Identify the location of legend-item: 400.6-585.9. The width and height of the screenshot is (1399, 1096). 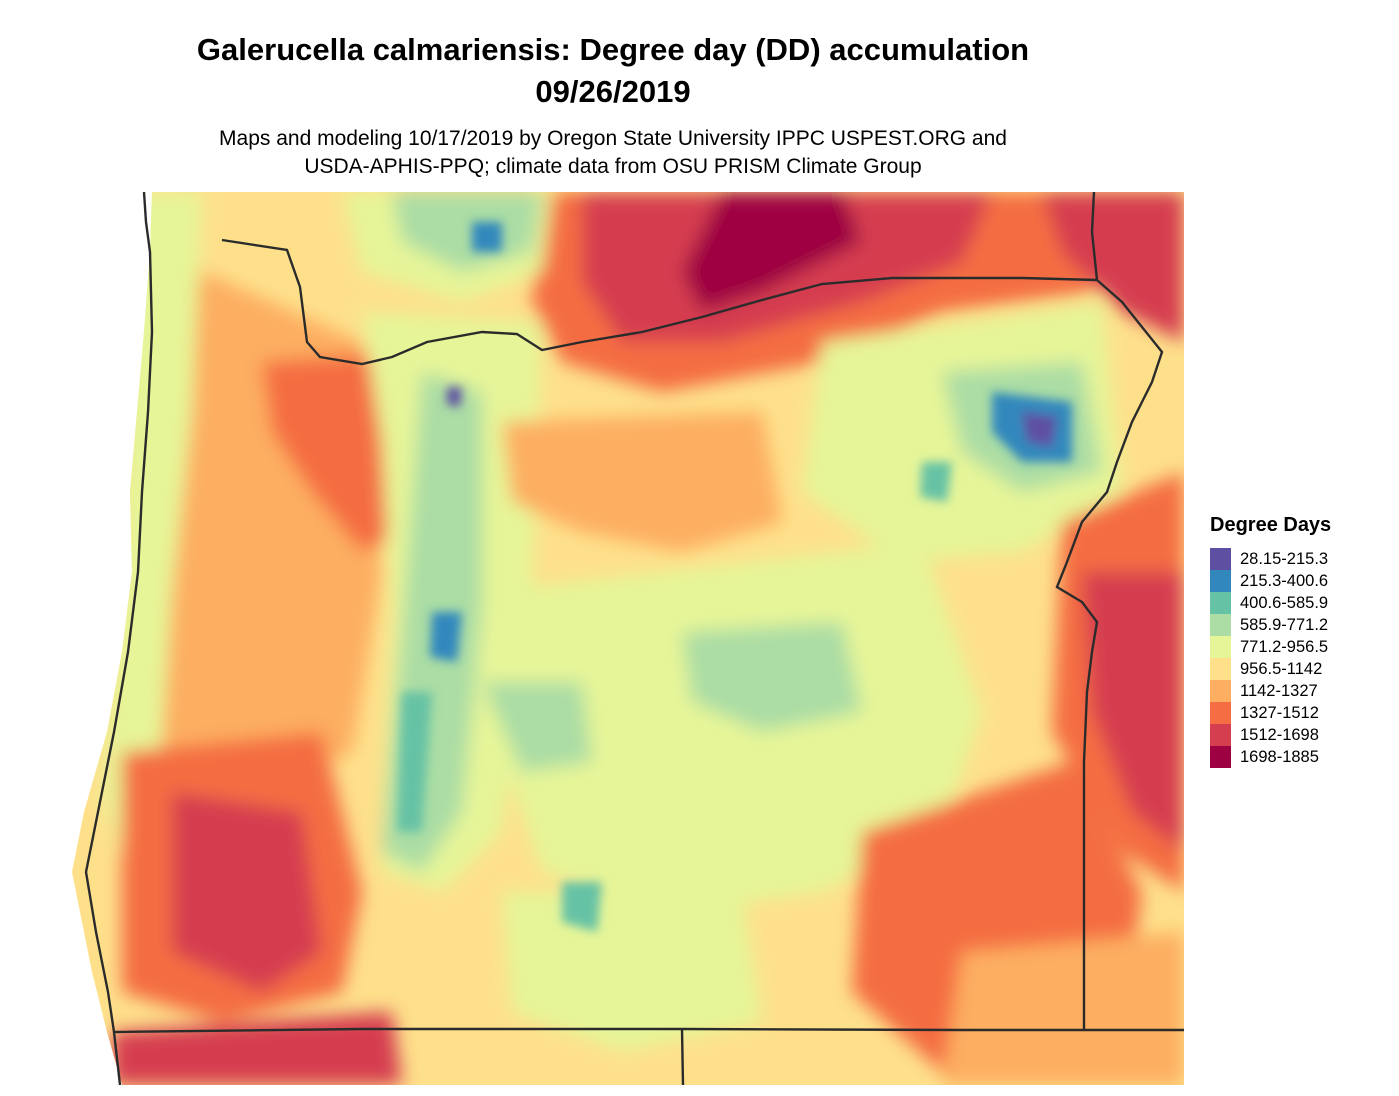
(1270, 603).